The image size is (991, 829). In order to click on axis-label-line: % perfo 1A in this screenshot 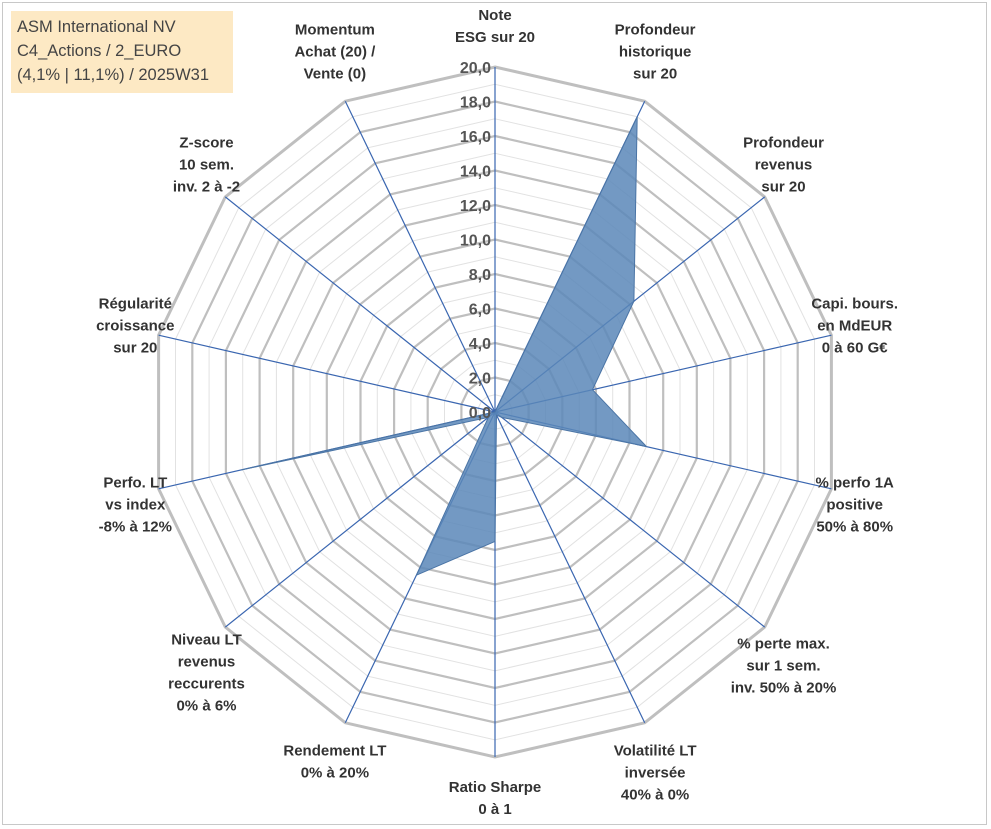, I will do `click(855, 483)`.